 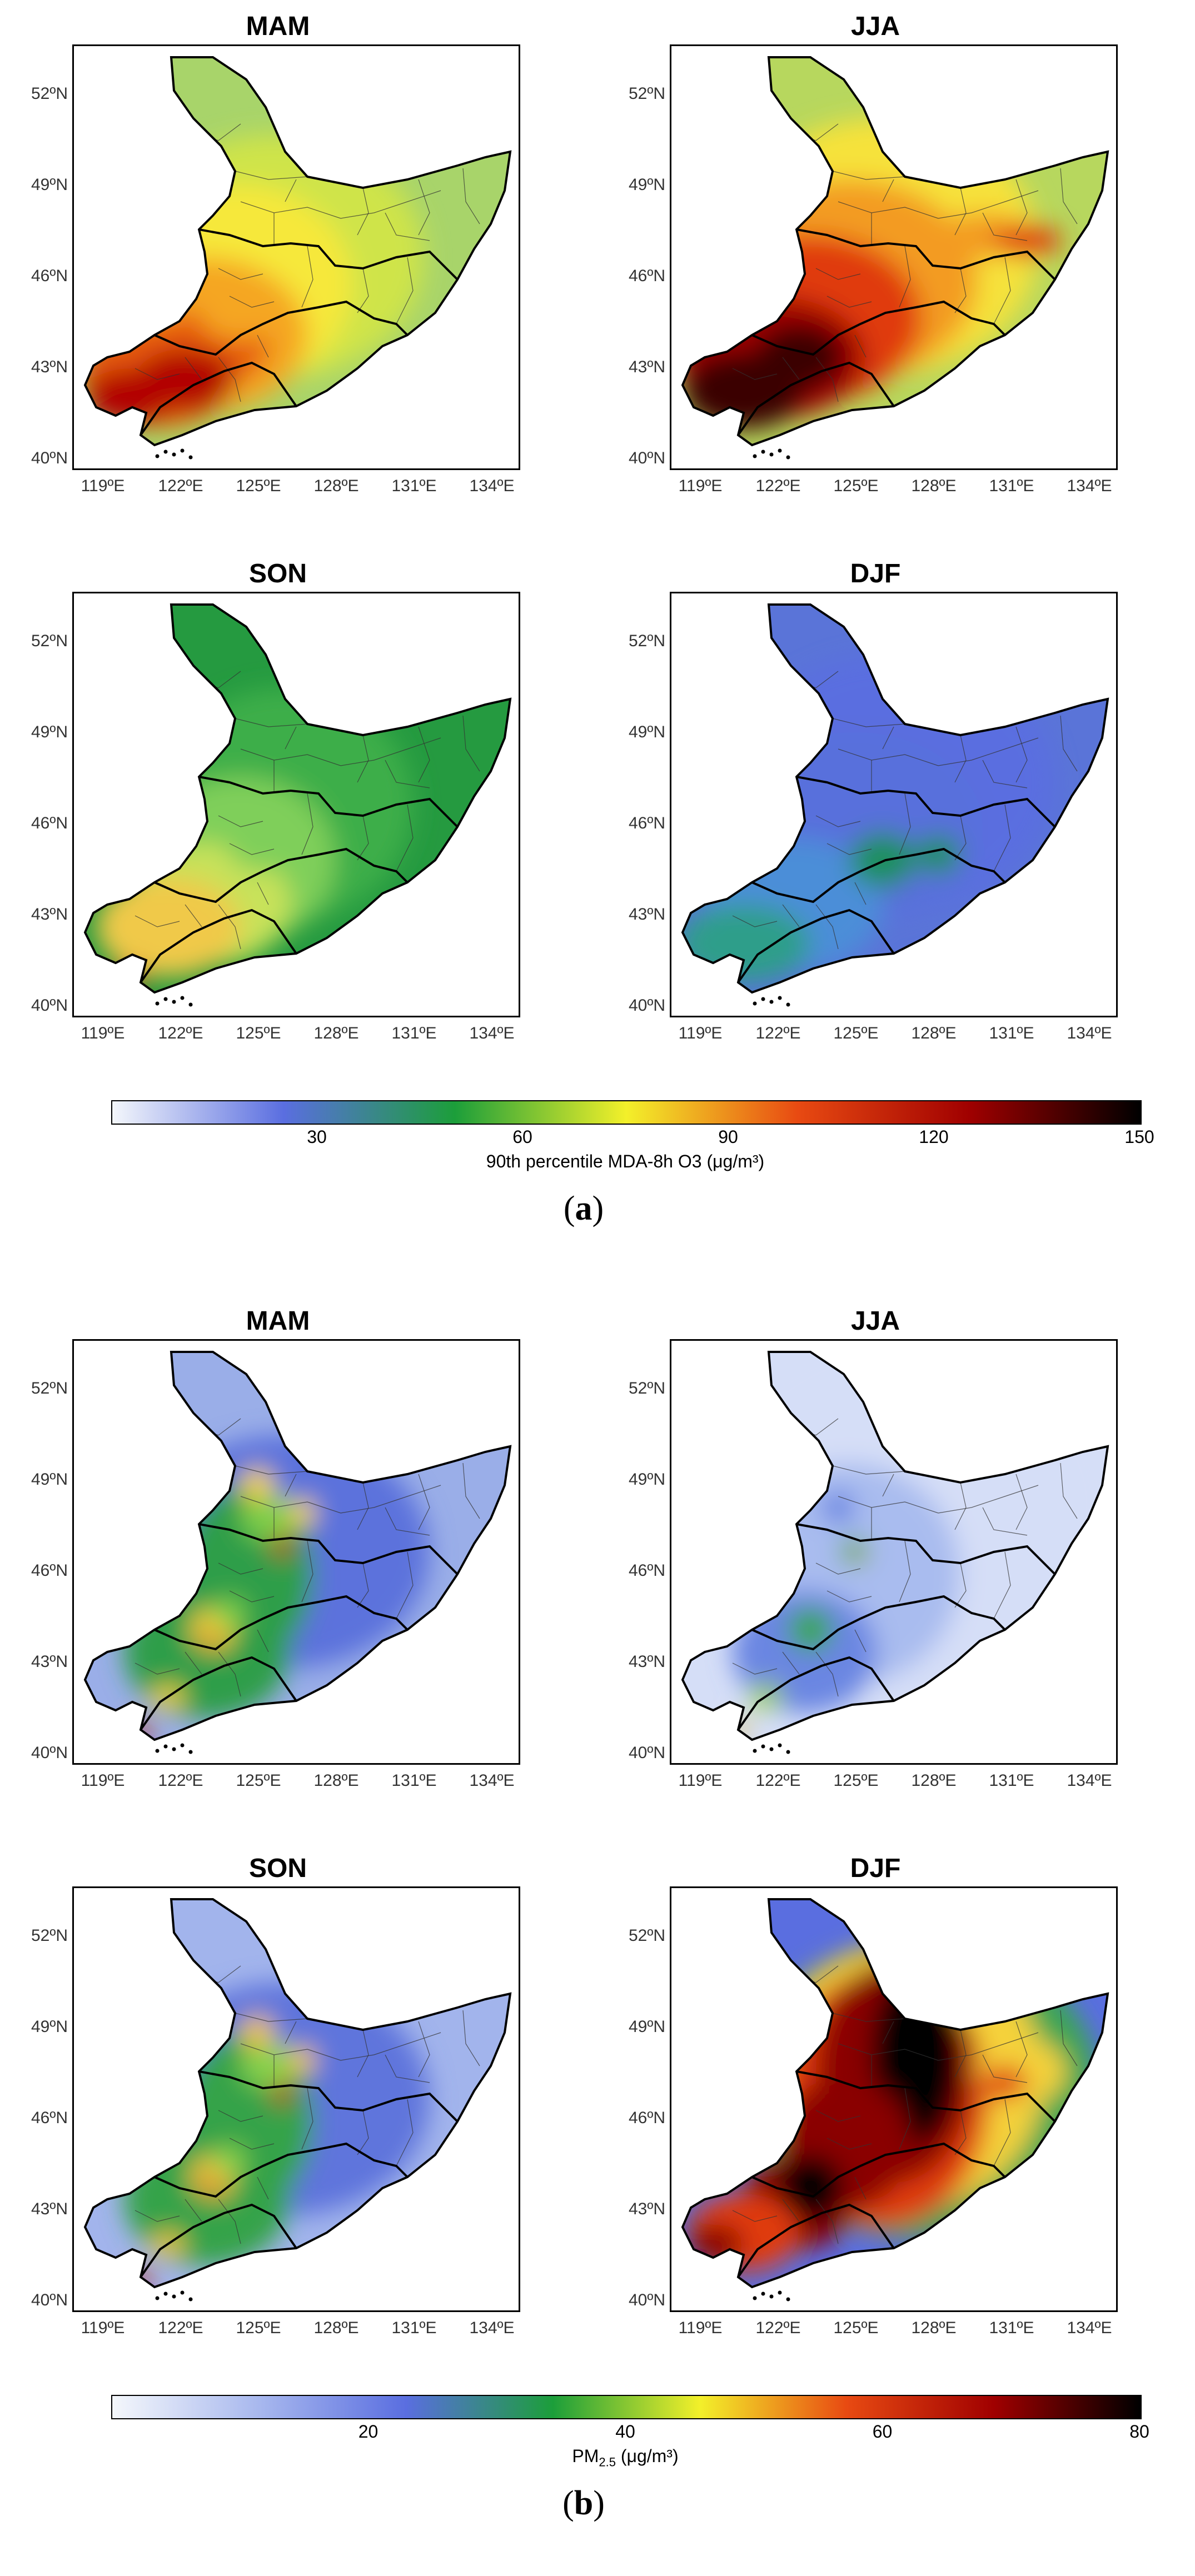 What do you see at coordinates (278, 1321) in the screenshot?
I see `panel-title: MAM` at bounding box center [278, 1321].